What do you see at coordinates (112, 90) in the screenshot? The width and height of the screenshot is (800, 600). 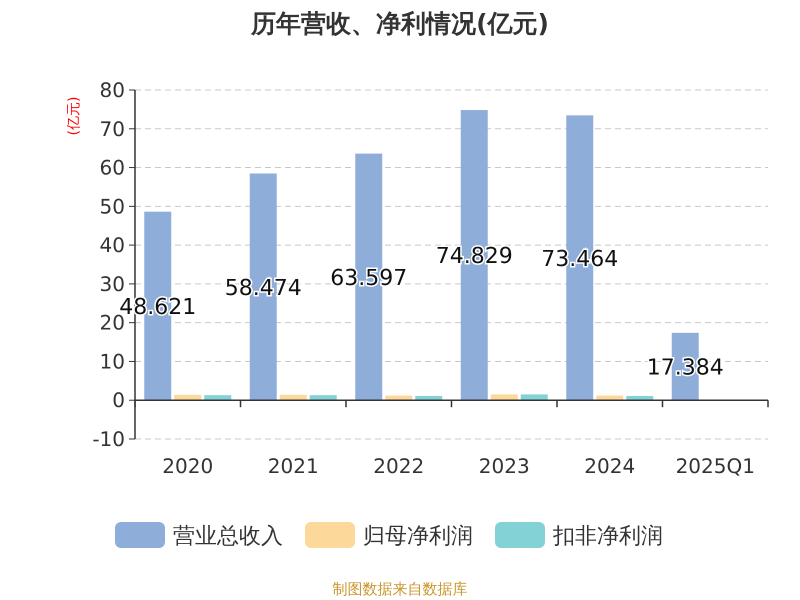 I see `y-tick-label: 80` at bounding box center [112, 90].